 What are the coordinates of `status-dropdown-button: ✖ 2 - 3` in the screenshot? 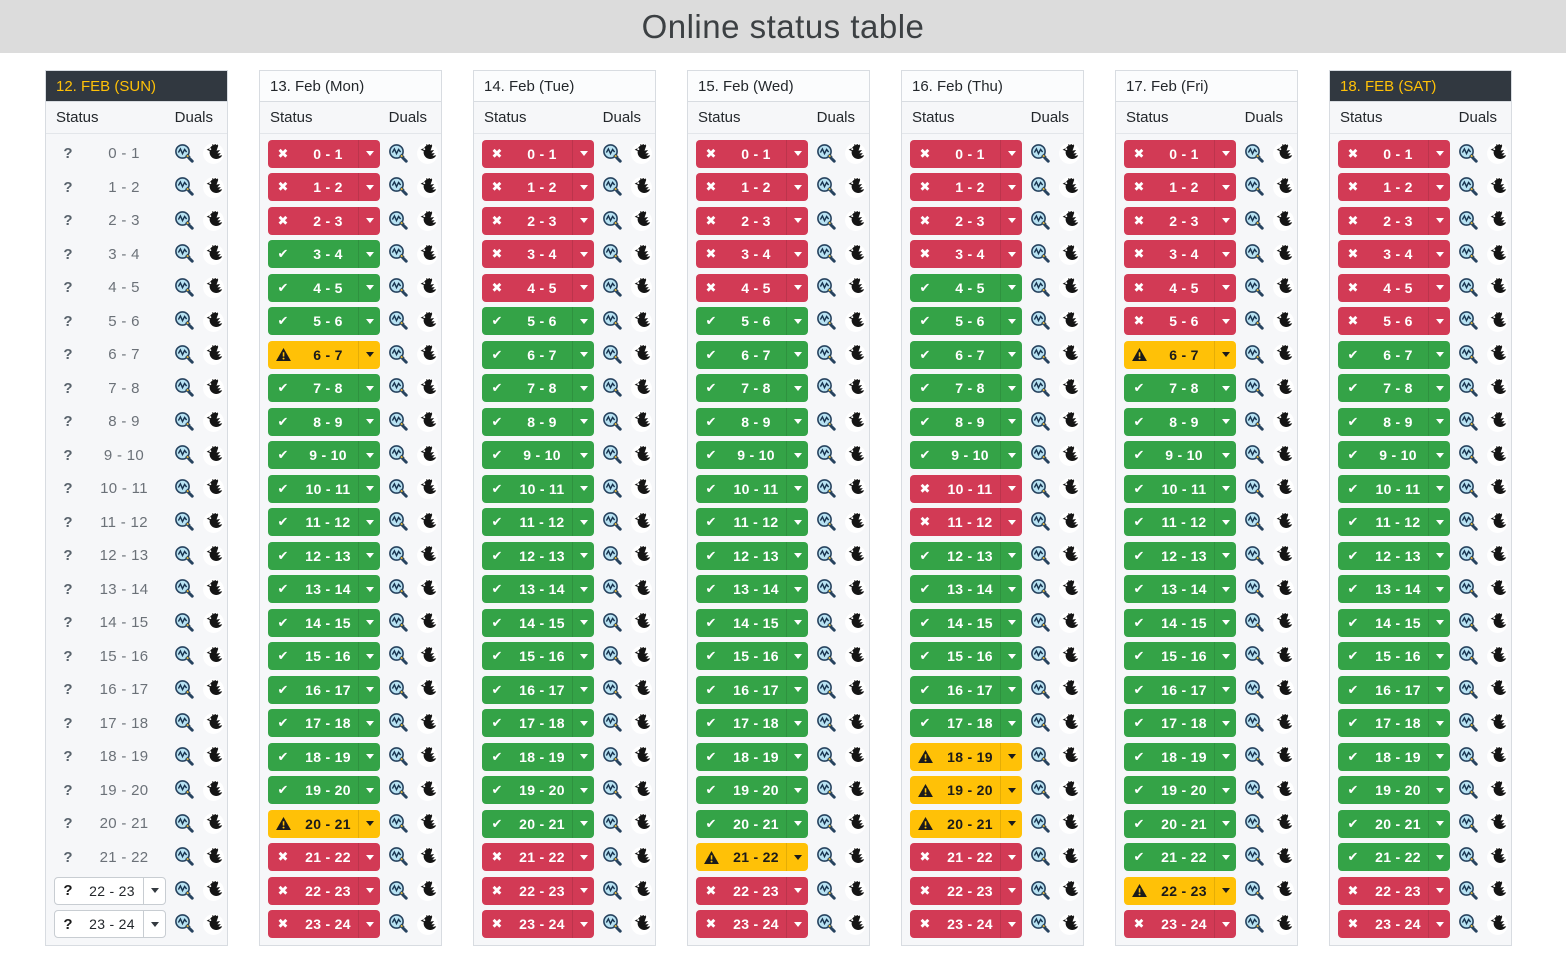 It's located at (1180, 220).